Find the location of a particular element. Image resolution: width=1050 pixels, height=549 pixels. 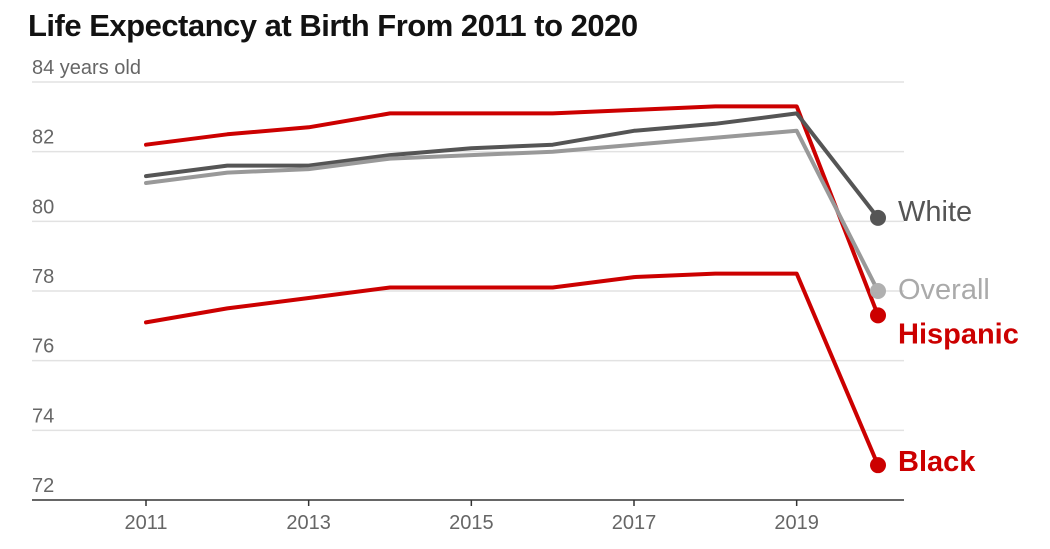

series-labels: Hispanic White Overall Black is located at coordinates (958, 337).